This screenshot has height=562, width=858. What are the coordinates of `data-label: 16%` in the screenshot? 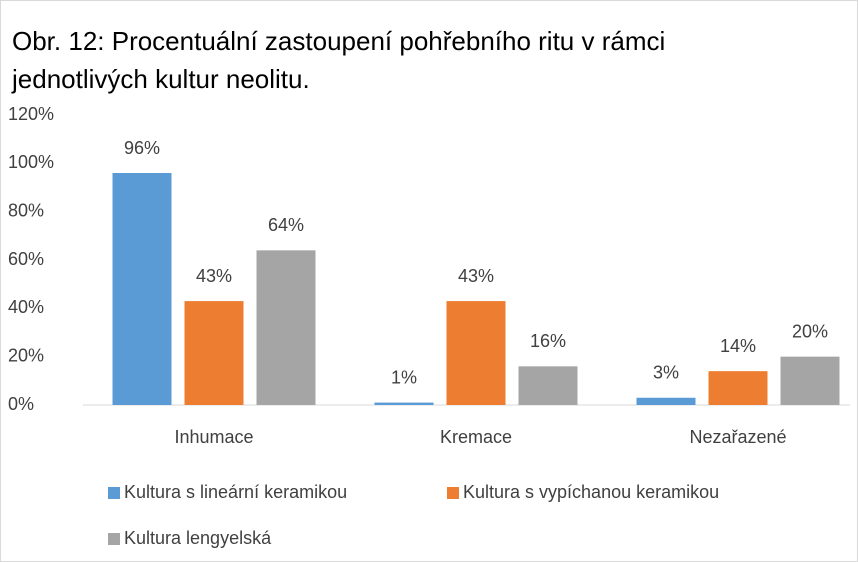 It's located at (548, 341).